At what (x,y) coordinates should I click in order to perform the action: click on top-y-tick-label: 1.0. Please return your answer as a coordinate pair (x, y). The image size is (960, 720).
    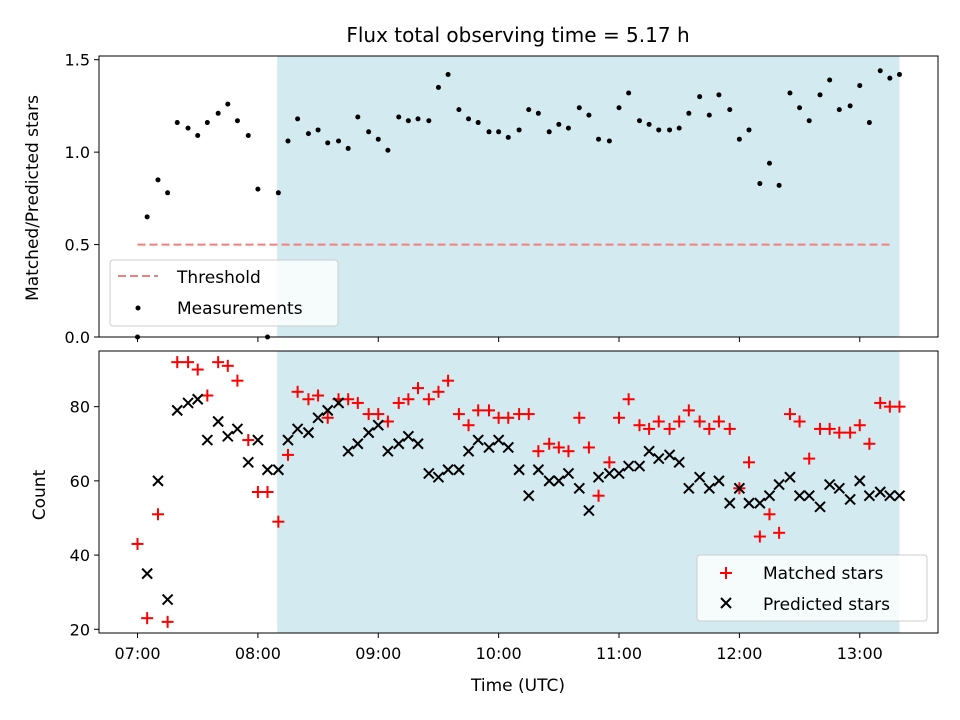
    Looking at the image, I should click on (77, 152).